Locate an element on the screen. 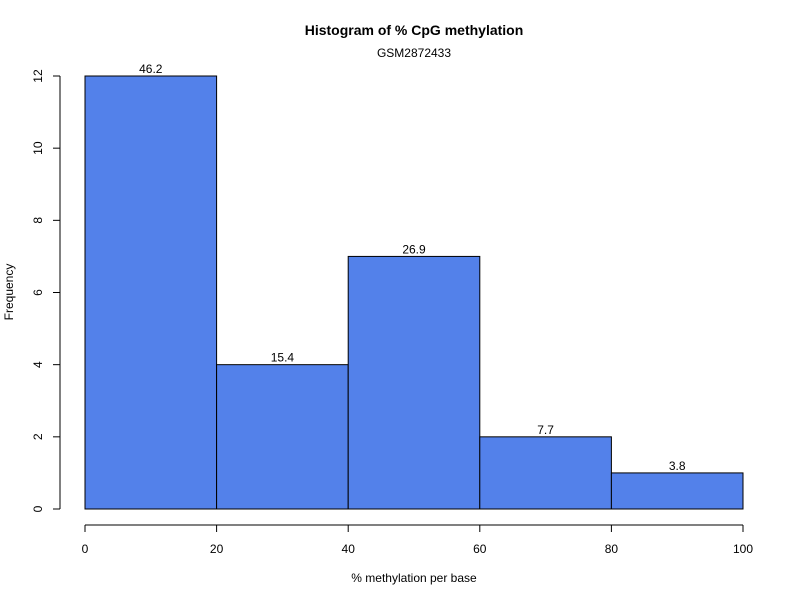  x-tick-label: 0 is located at coordinates (85, 549).